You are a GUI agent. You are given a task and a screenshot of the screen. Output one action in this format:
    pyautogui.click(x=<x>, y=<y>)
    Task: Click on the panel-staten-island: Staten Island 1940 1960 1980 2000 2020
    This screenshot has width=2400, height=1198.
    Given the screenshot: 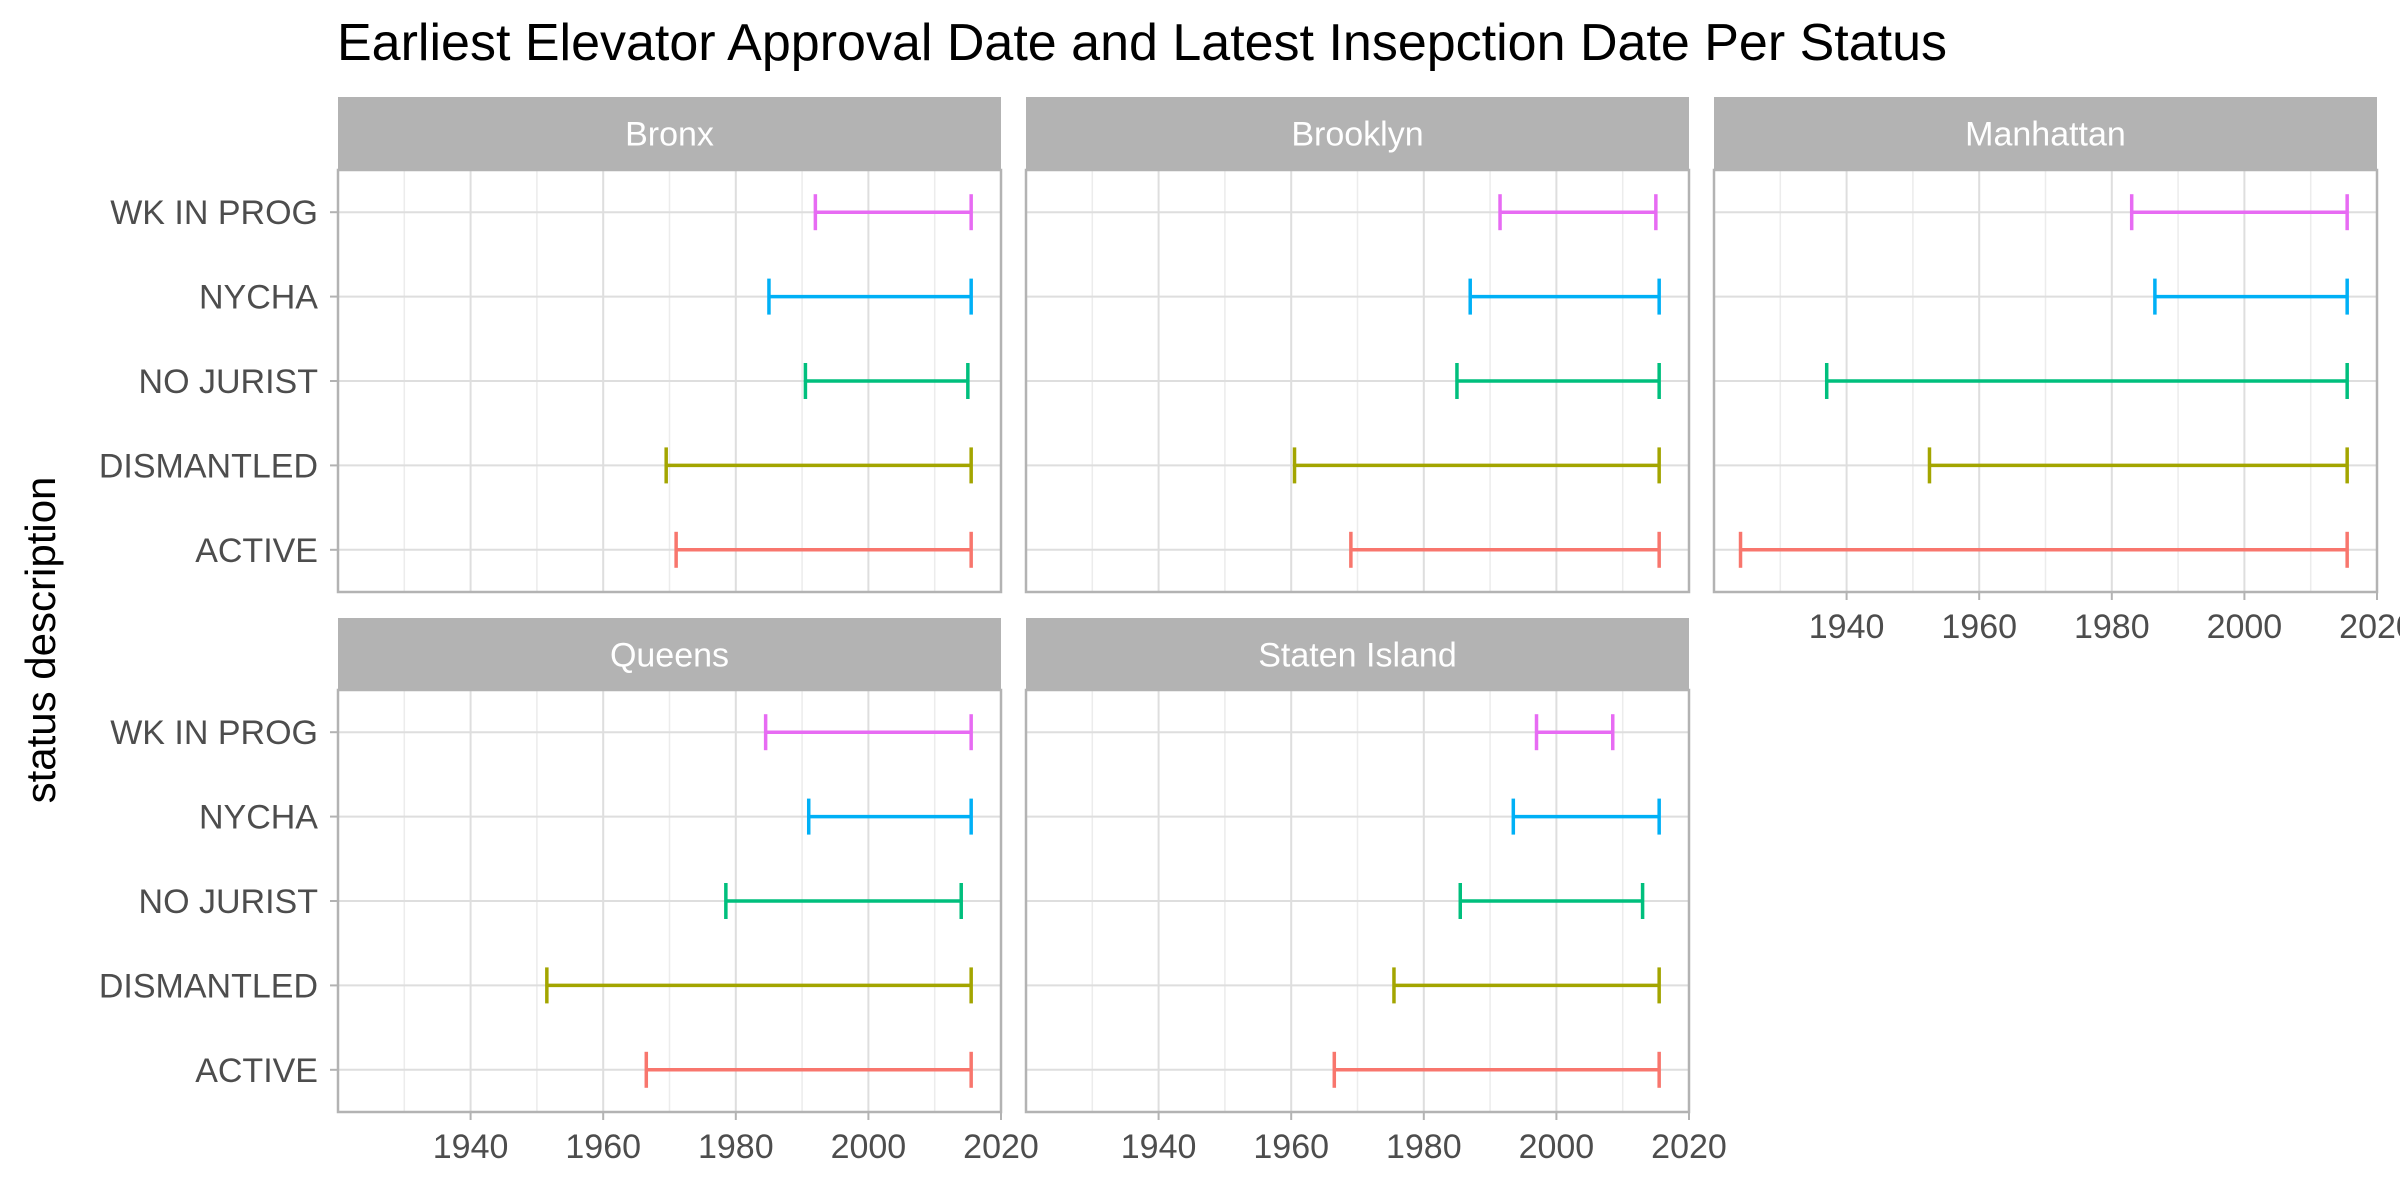 What is the action you would take?
    pyautogui.click(x=1375, y=892)
    